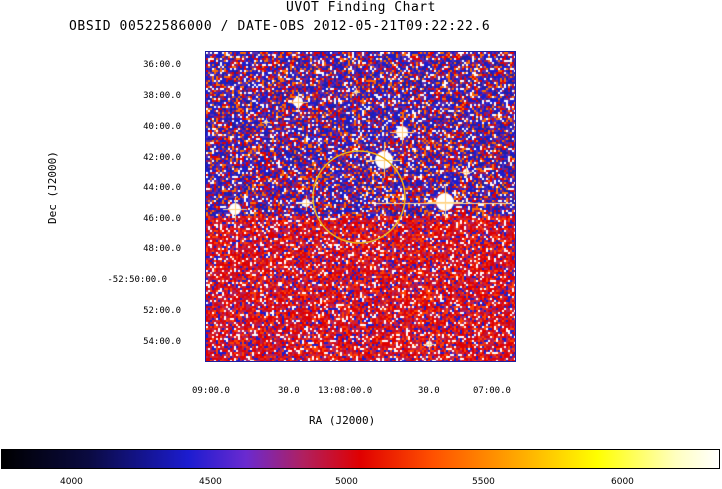 The image size is (722, 489). Describe the element at coordinates (162, 188) in the screenshot. I see `ytick-label: 44:00.0` at that location.